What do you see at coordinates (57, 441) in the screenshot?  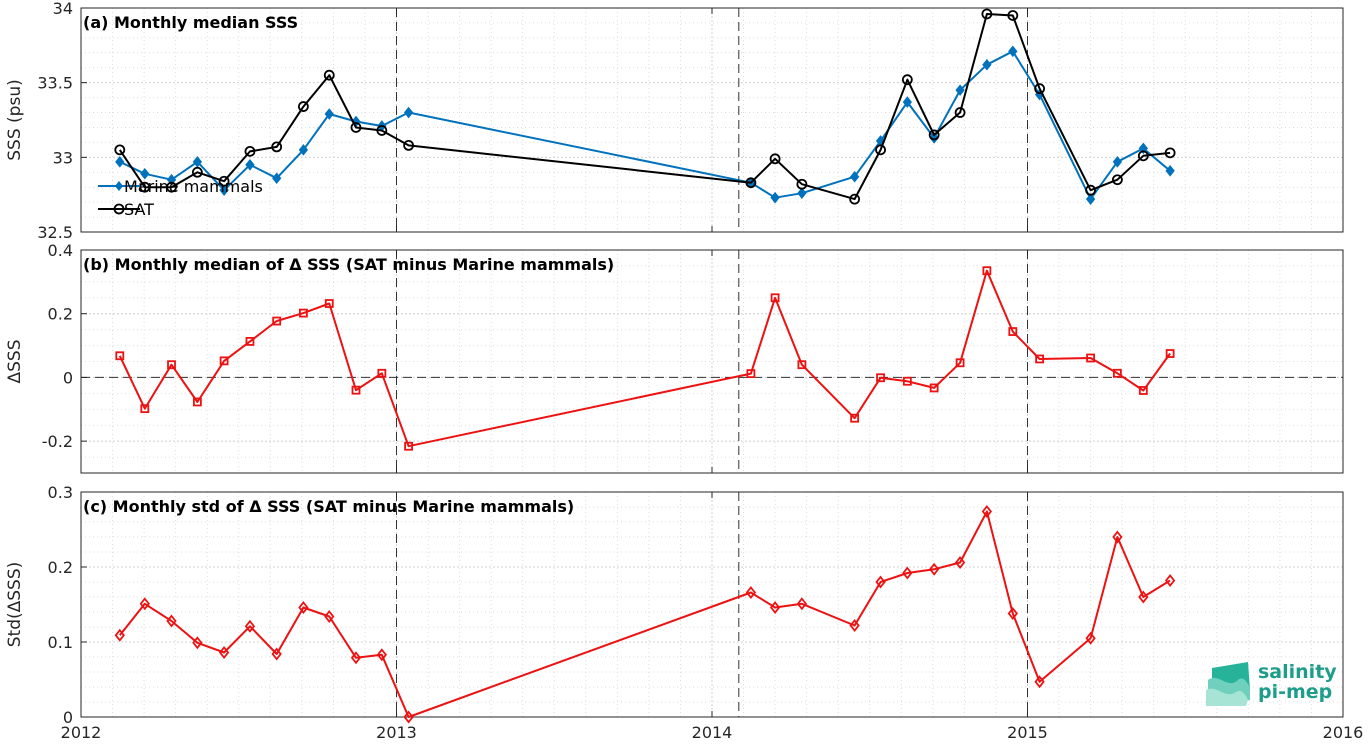 I see `y-tick-label: -0.2` at bounding box center [57, 441].